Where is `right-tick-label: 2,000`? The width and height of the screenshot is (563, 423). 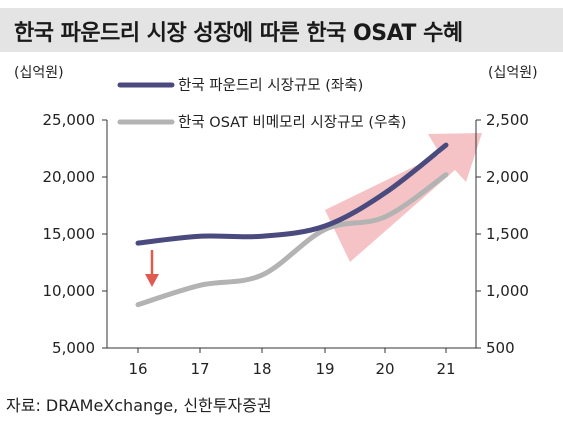 right-tick-label: 2,000 is located at coordinates (507, 177).